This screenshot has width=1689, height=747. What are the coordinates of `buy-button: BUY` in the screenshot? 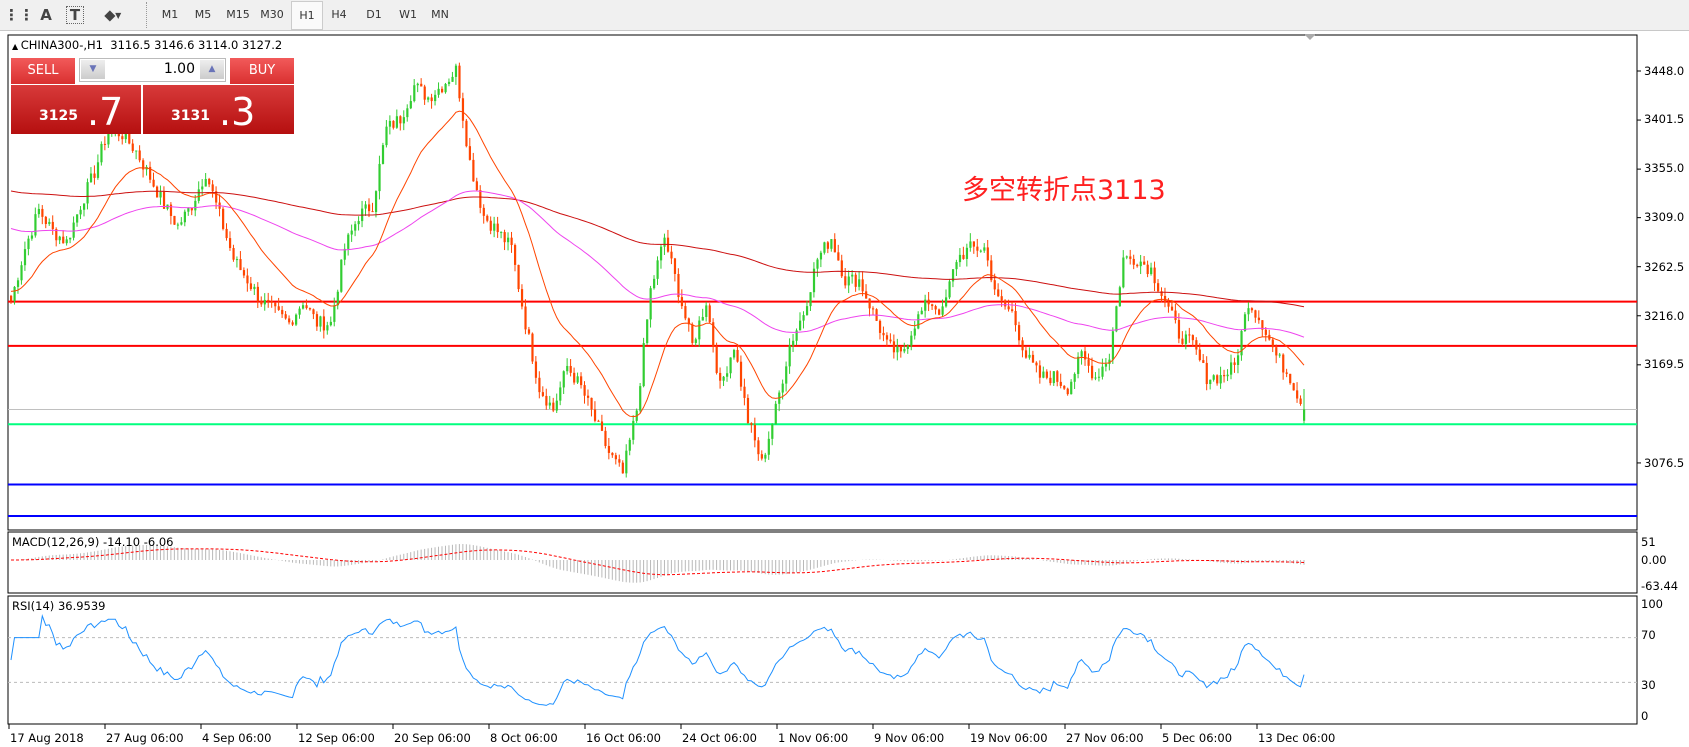 It's located at (262, 71).